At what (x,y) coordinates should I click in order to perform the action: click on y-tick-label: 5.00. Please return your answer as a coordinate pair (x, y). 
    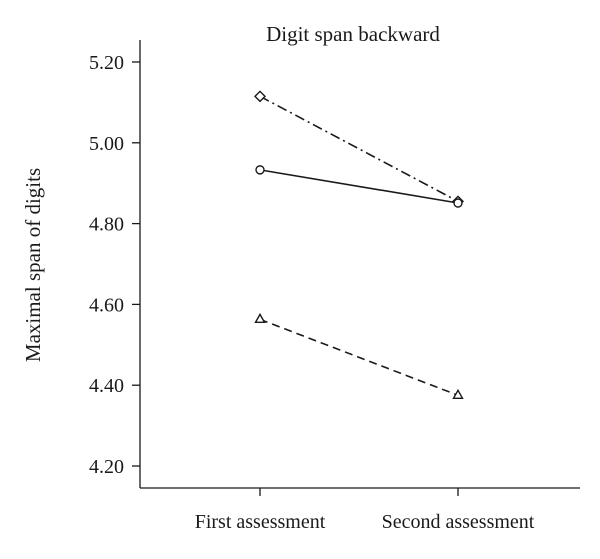
    Looking at the image, I should click on (106, 144).